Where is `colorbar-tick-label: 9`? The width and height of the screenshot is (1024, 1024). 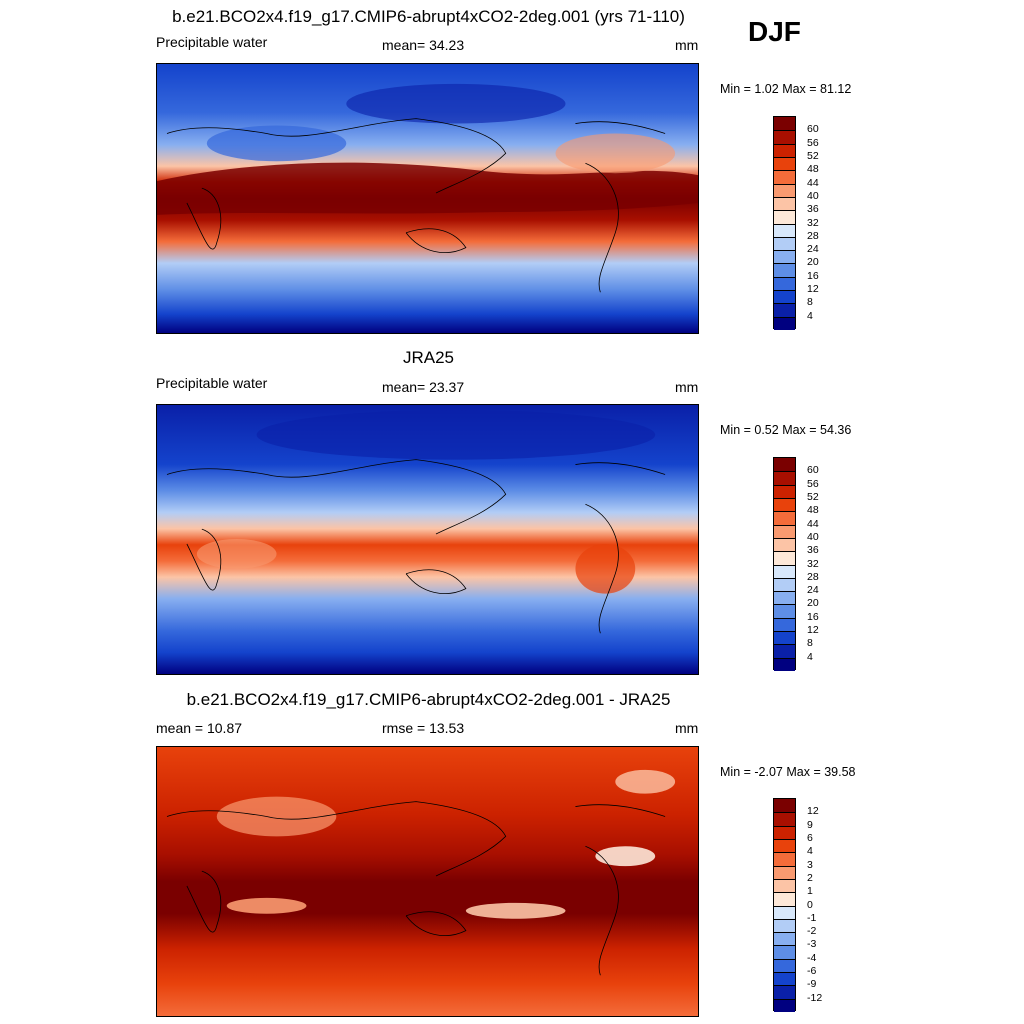
colorbar-tick-label: 9 is located at coordinates (810, 824).